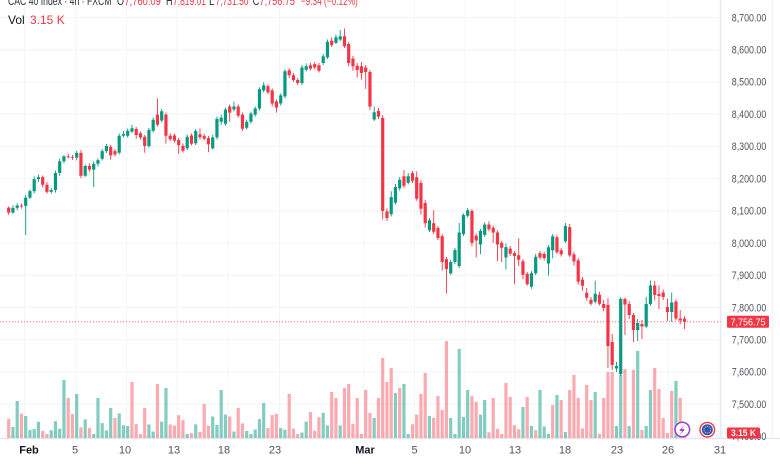 This screenshot has width=780, height=470. What do you see at coordinates (749, 341) in the screenshot?
I see `svg-text: 7,700.00` at bounding box center [749, 341].